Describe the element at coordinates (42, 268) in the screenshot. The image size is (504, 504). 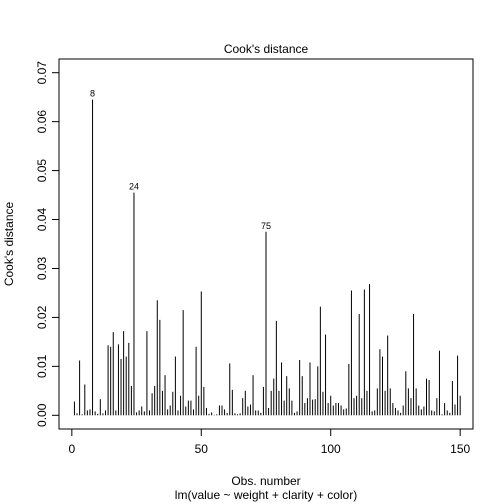
I see `y-tick-label-3: 0.03` at that location.